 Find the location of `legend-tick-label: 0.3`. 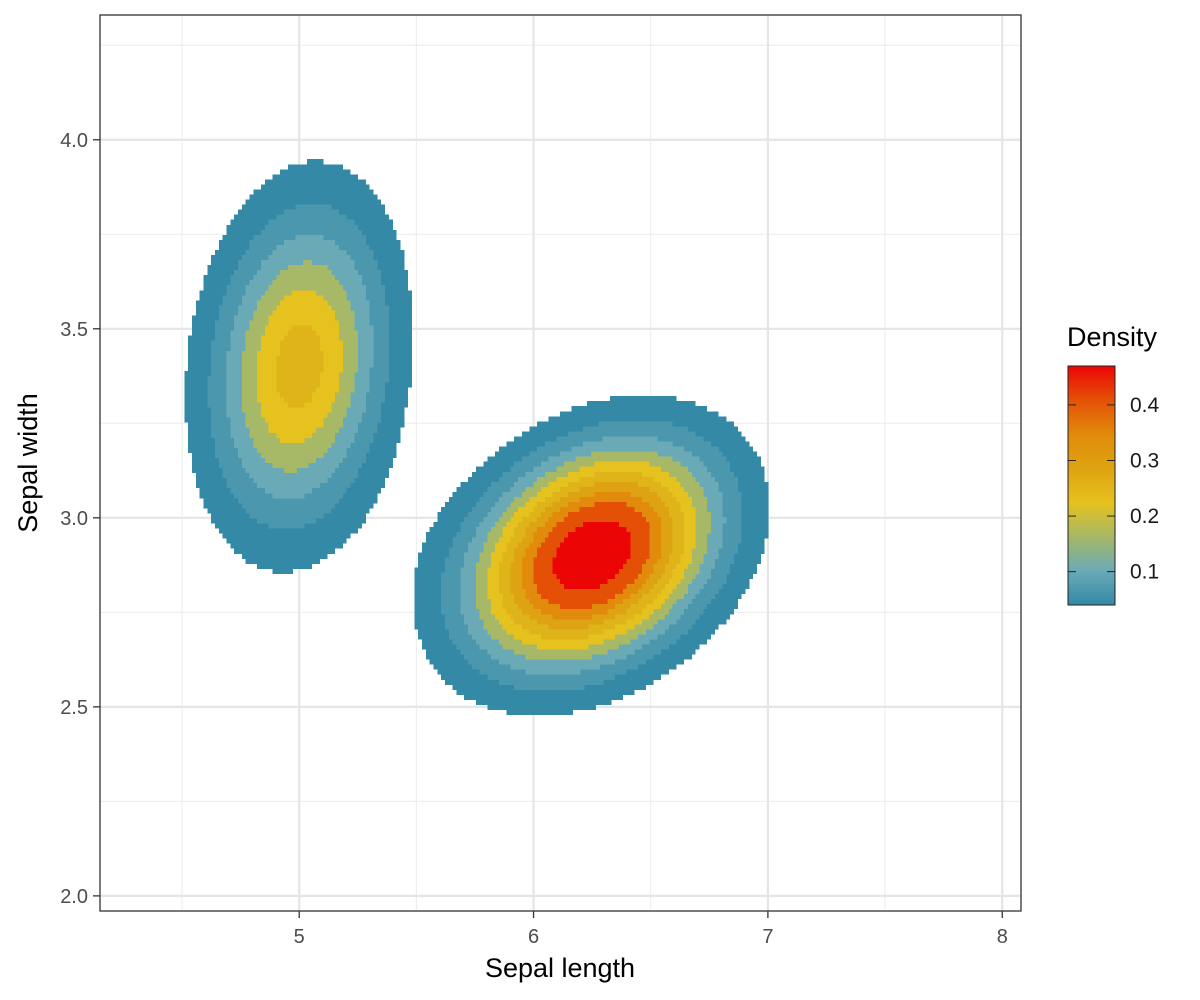

legend-tick-label: 0.3 is located at coordinates (1144, 460).